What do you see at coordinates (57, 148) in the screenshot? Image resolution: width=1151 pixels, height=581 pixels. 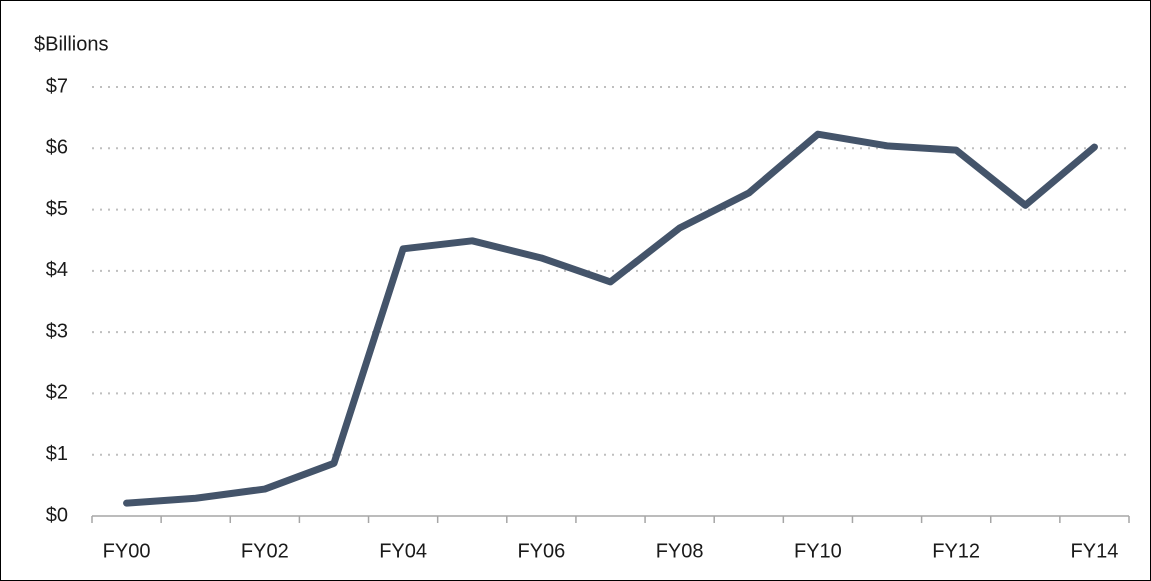 I see `y-tick-label: $6` at bounding box center [57, 148].